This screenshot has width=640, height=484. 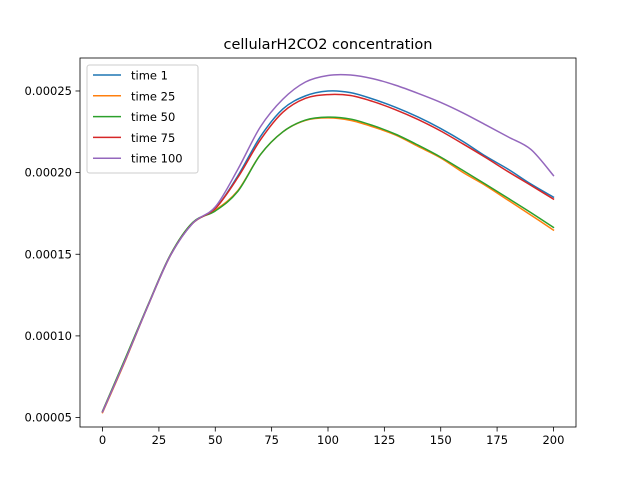 I want to click on legend-box, so click(x=142, y=119).